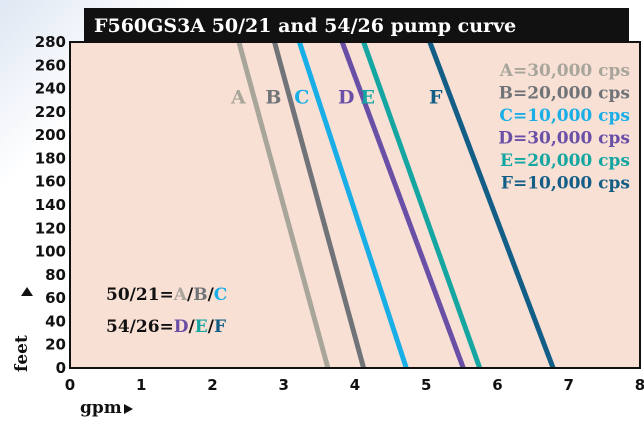  I want to click on curve-C, so click(353, 205).